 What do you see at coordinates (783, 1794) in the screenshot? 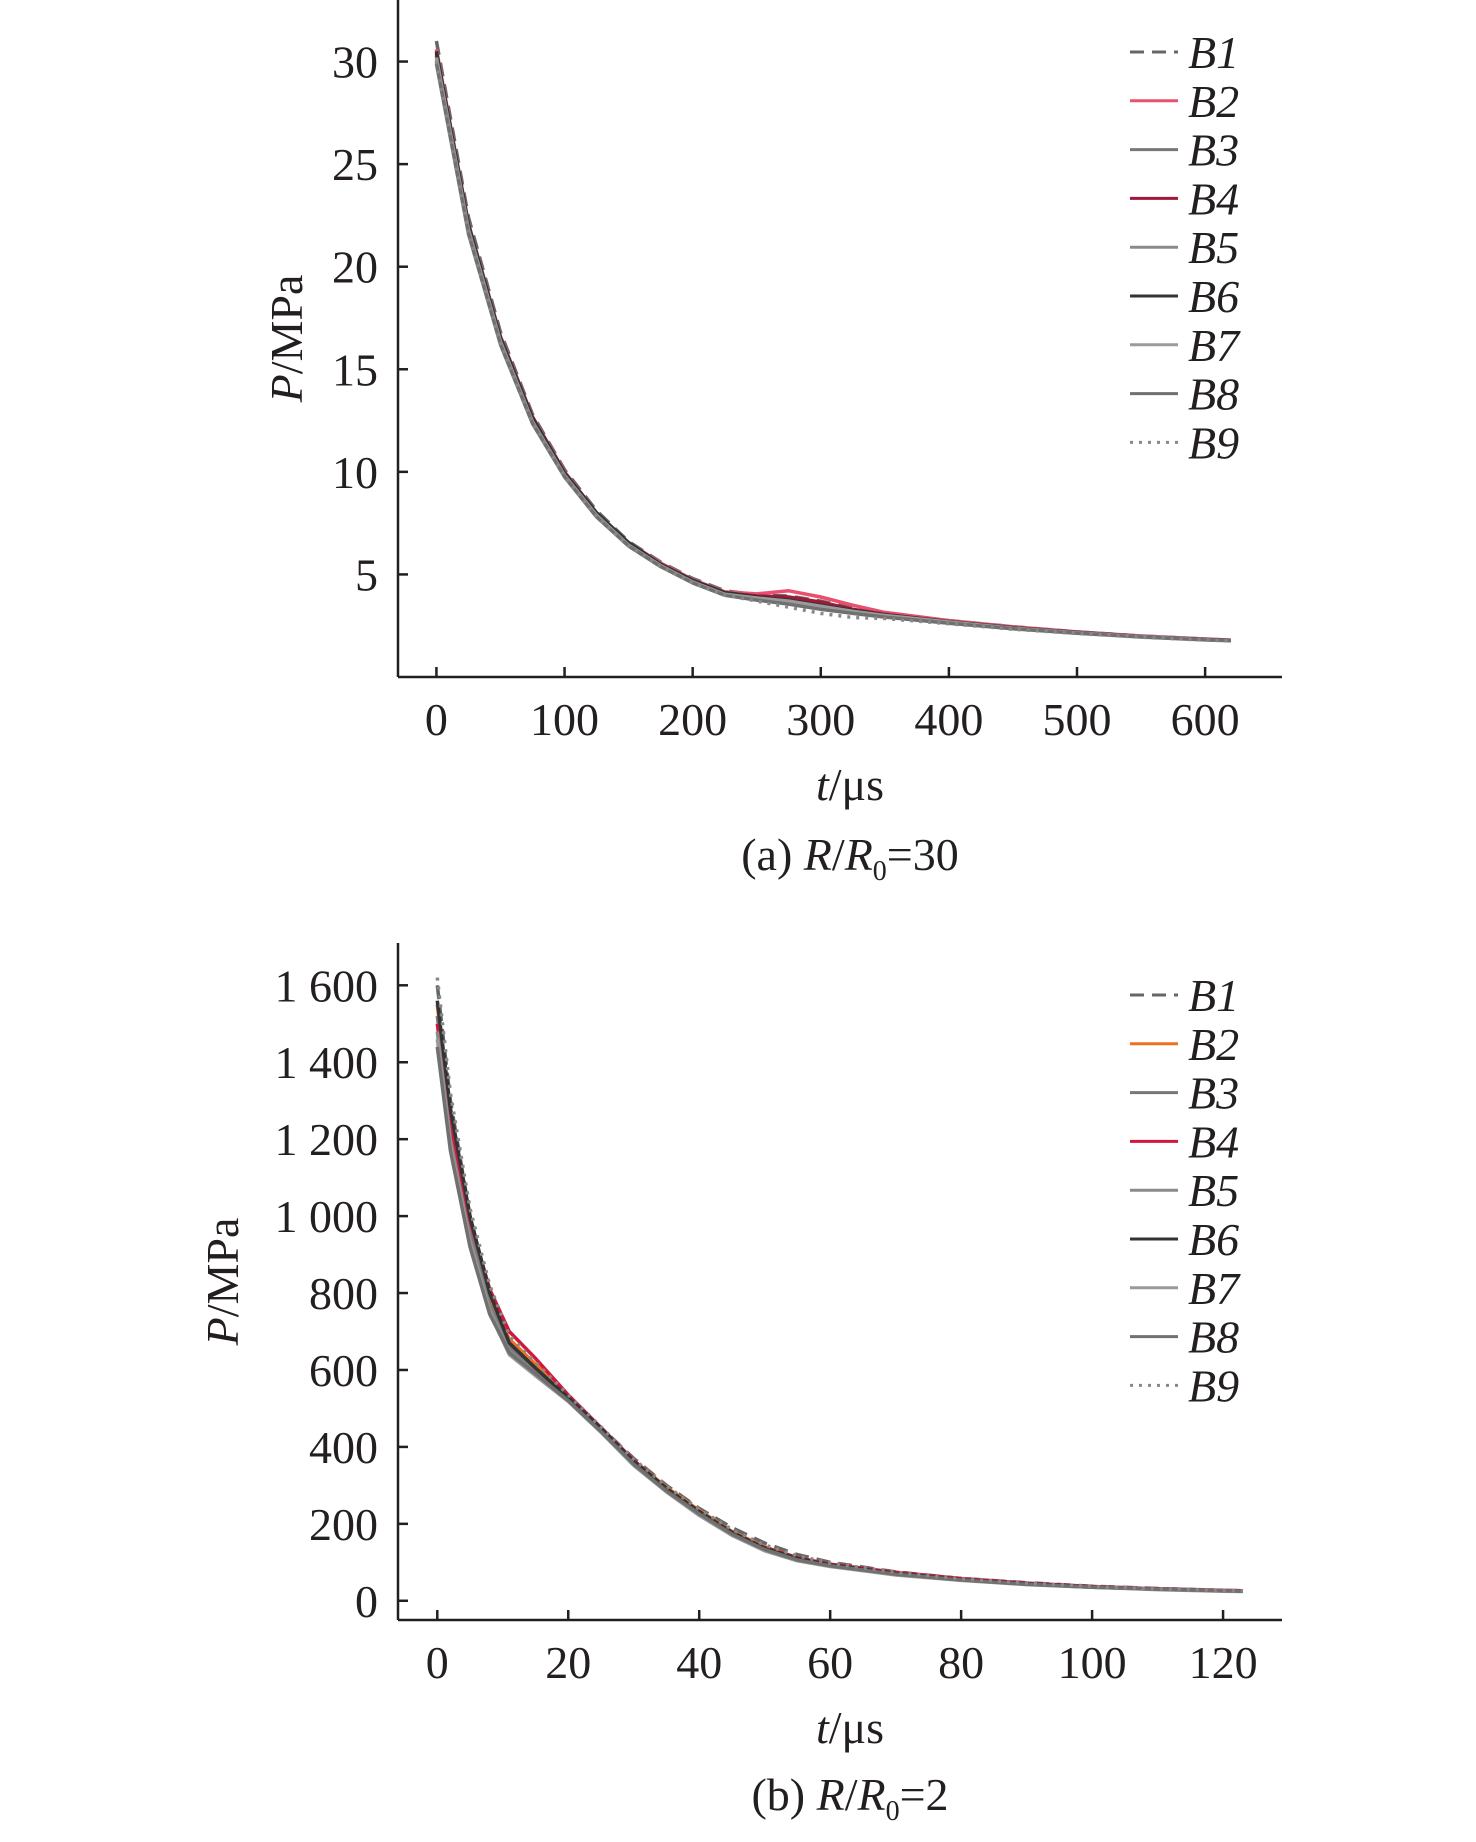
I see `caption-prefix: (b)` at bounding box center [783, 1794].